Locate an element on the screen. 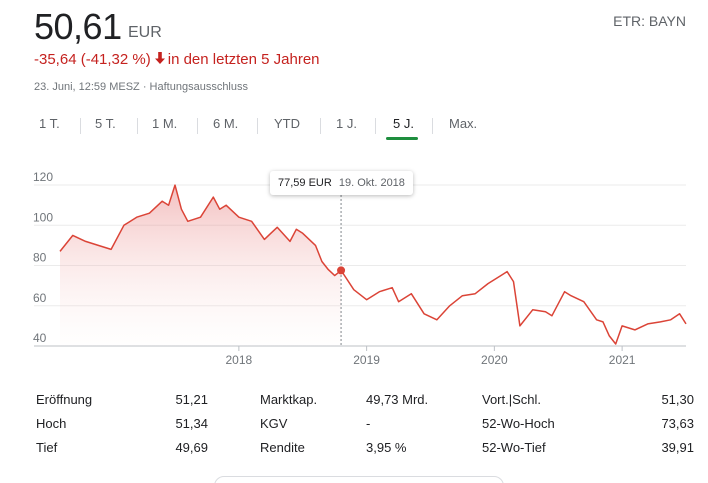 Image resolution: width=708 pixels, height=483 pixels. tab-6-months: 6 M. is located at coordinates (226, 123).